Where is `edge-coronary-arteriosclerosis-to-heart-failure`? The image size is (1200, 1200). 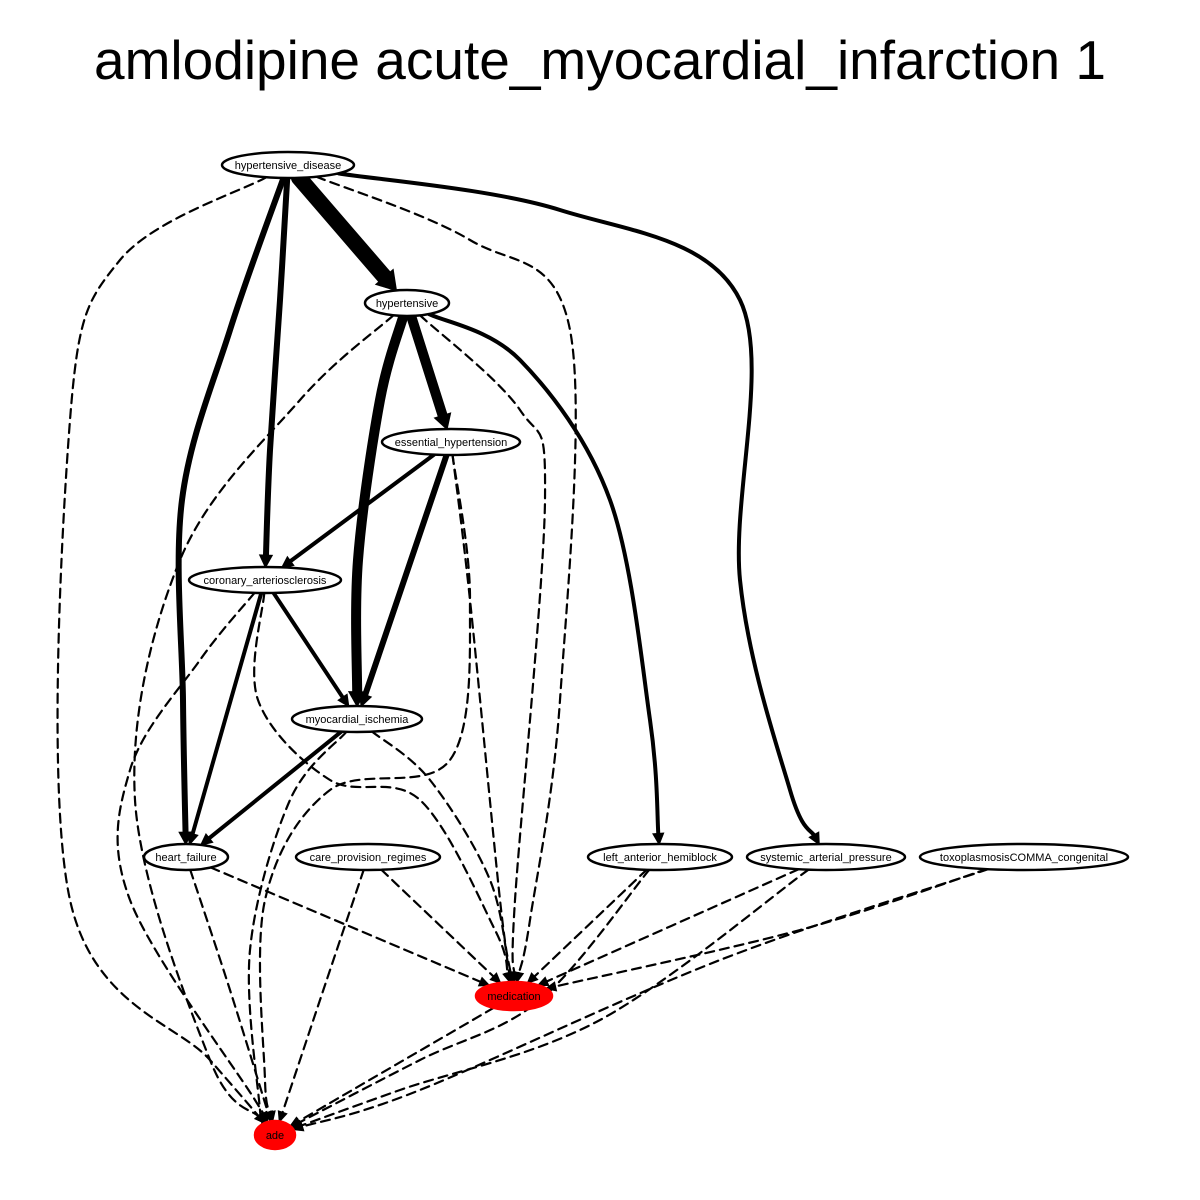 edge-coronary-arteriosclerosis-to-heart-failure is located at coordinates (225, 718).